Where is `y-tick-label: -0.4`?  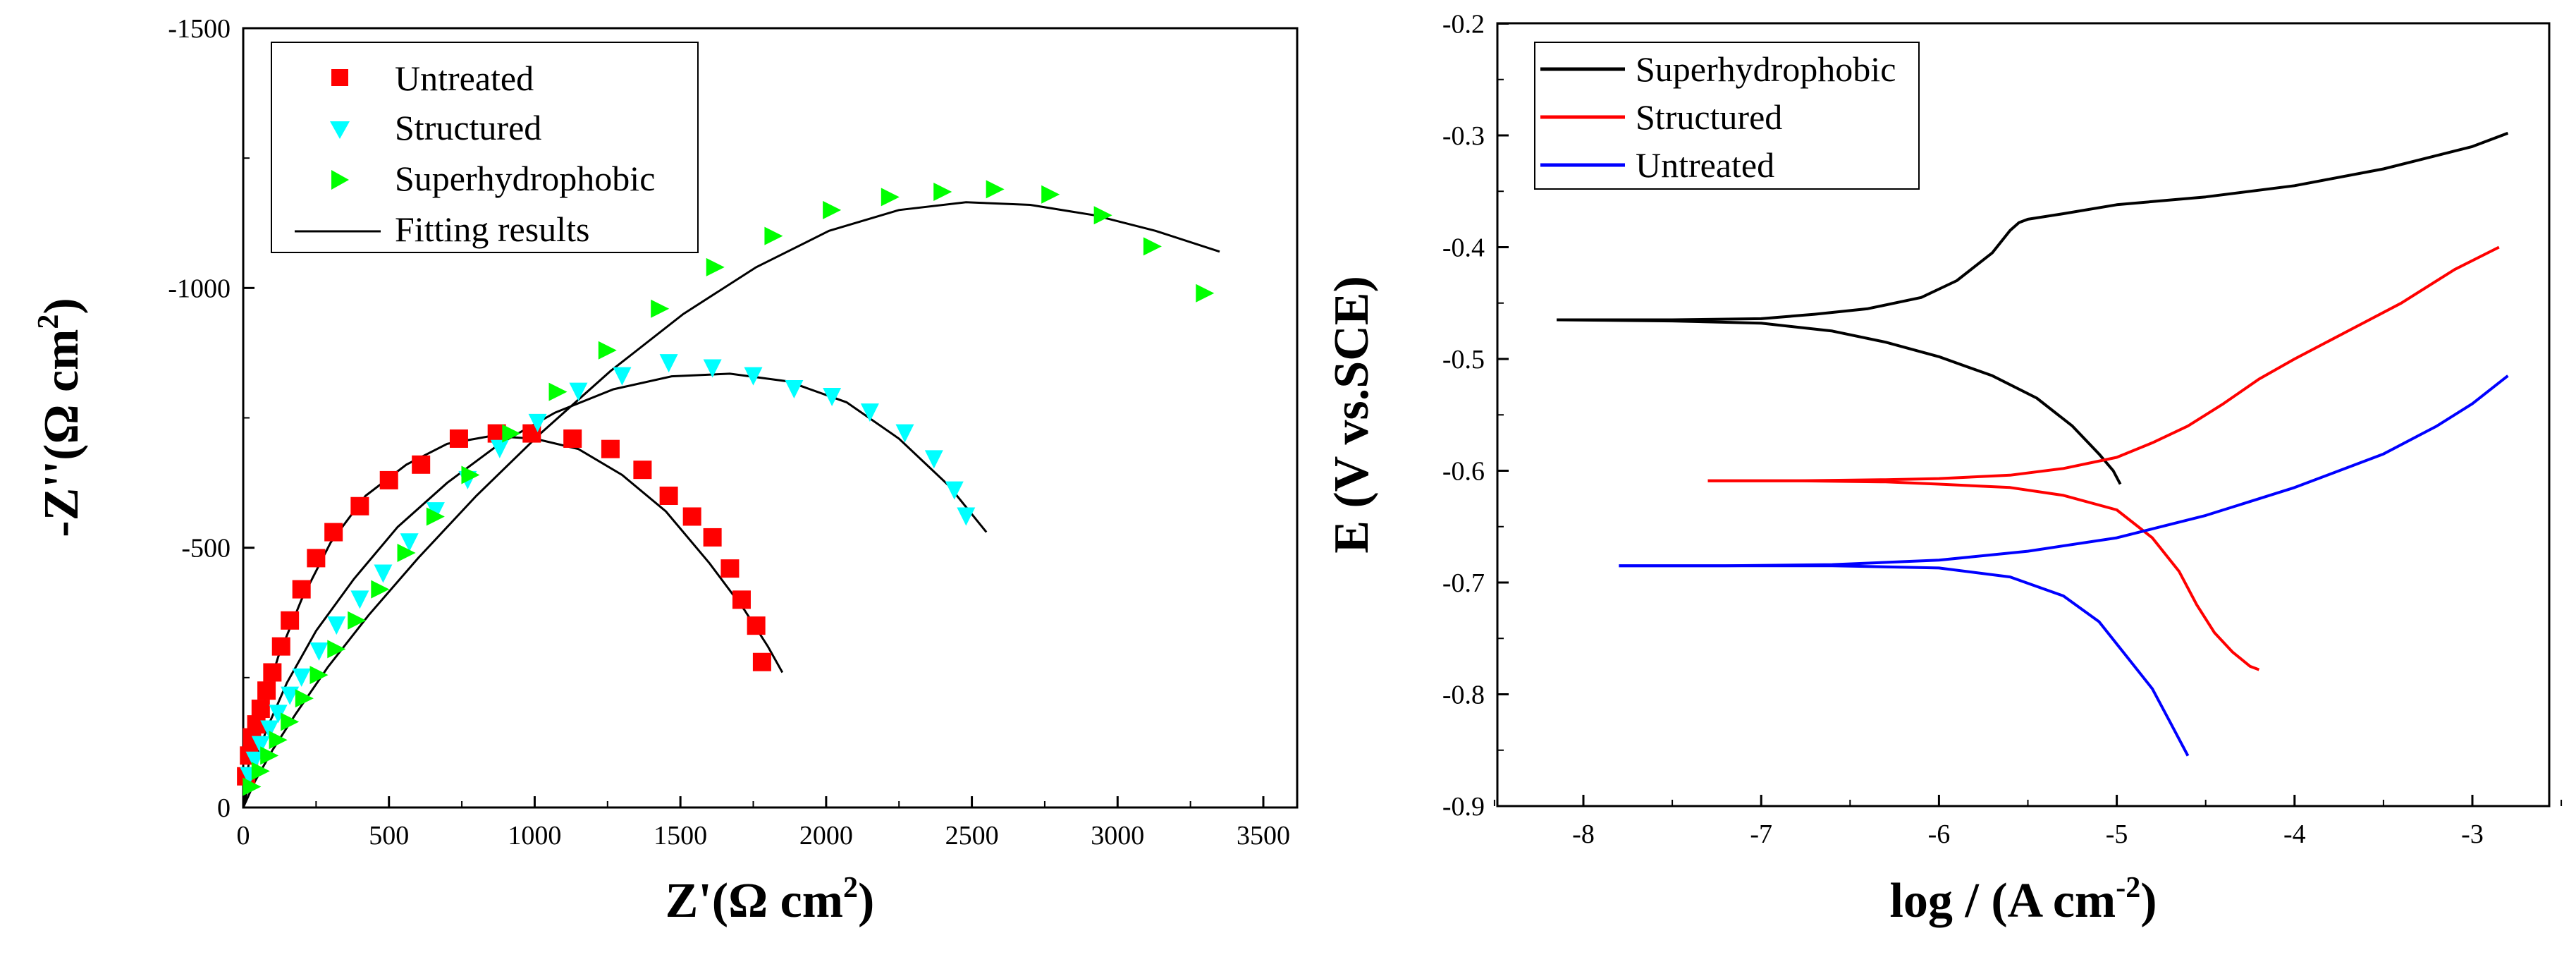
y-tick-label: -0.4 is located at coordinates (1463, 248).